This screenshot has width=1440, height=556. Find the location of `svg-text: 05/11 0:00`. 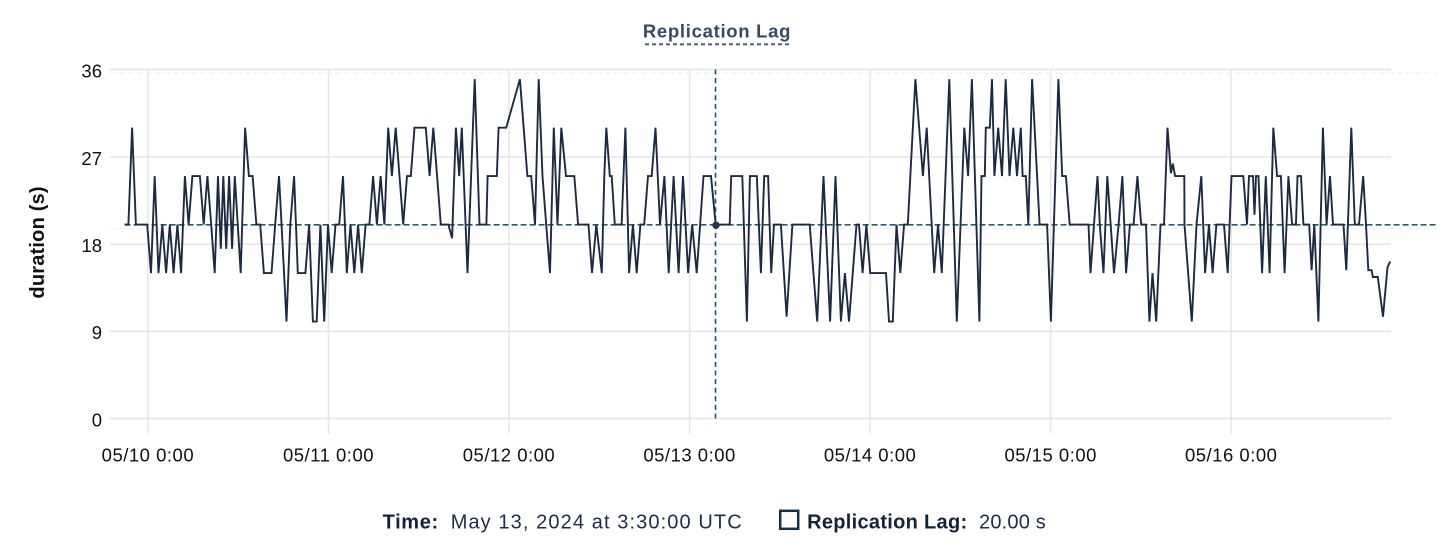

svg-text: 05/11 0:00 is located at coordinates (328, 455).